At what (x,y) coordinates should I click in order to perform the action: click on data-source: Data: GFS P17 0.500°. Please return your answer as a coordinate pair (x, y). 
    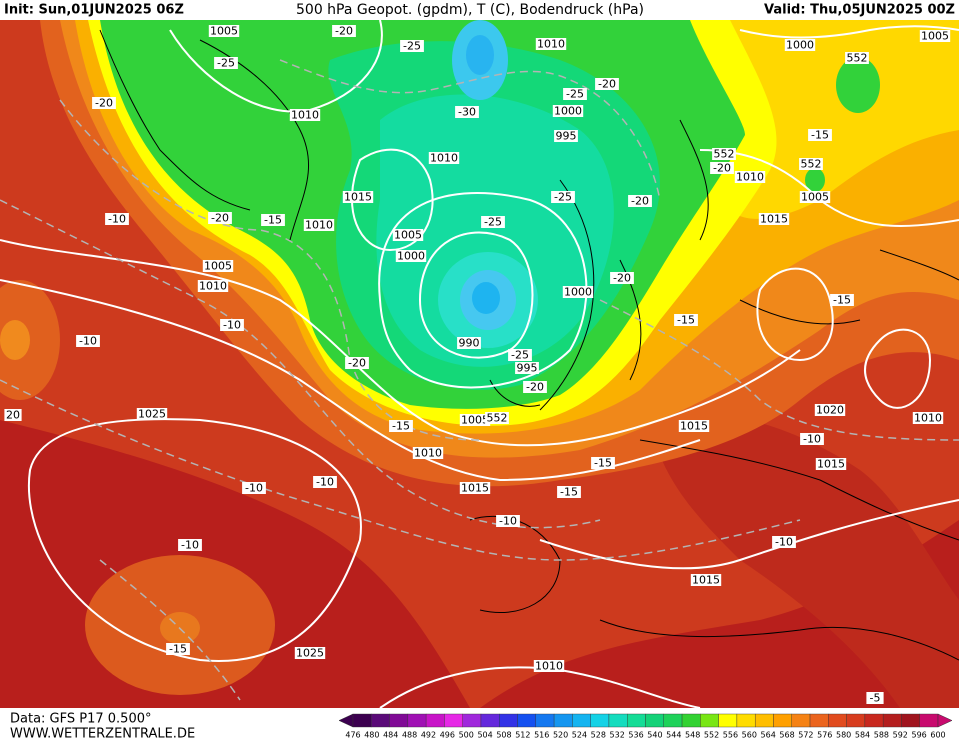
    Looking at the image, I should click on (81, 719).